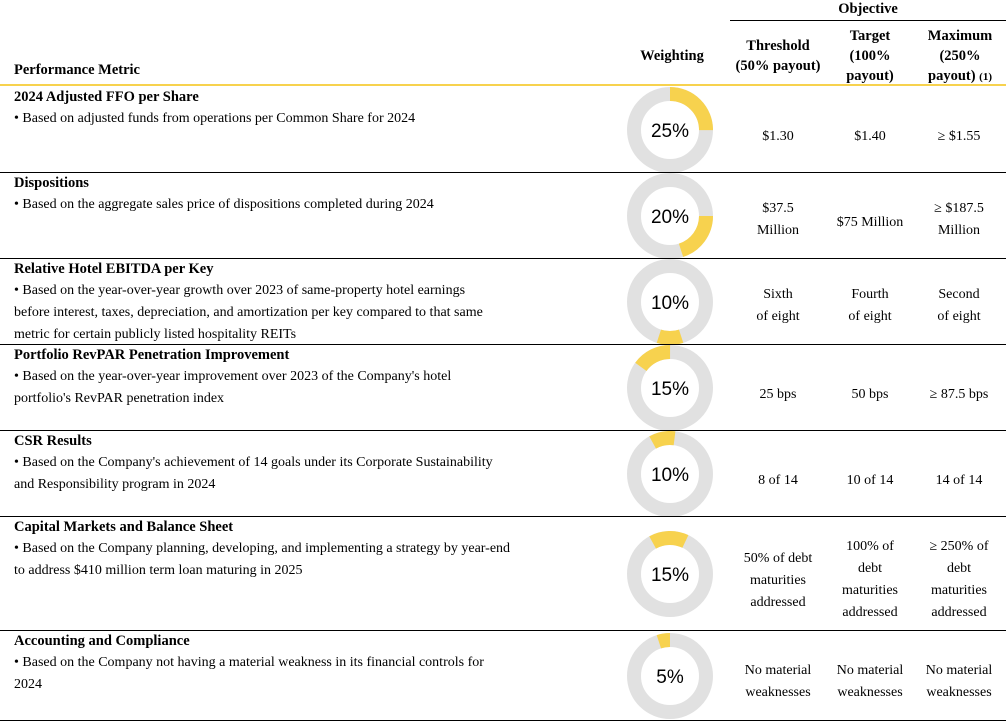 The height and width of the screenshot is (725, 1008). Describe the element at coordinates (959, 590) in the screenshot. I see `maximum-value-line: maturities` at that location.